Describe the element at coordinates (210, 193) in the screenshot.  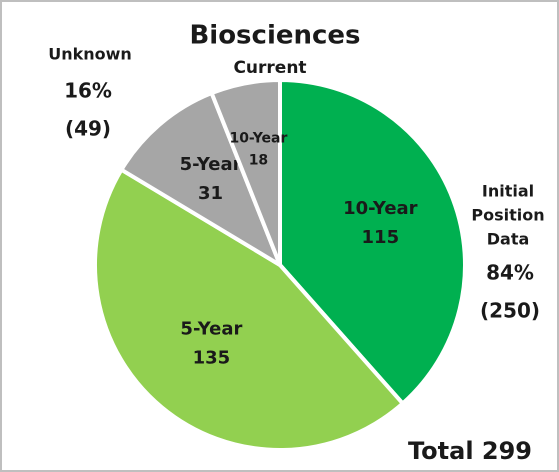
I see `slice-value: 31` at that location.